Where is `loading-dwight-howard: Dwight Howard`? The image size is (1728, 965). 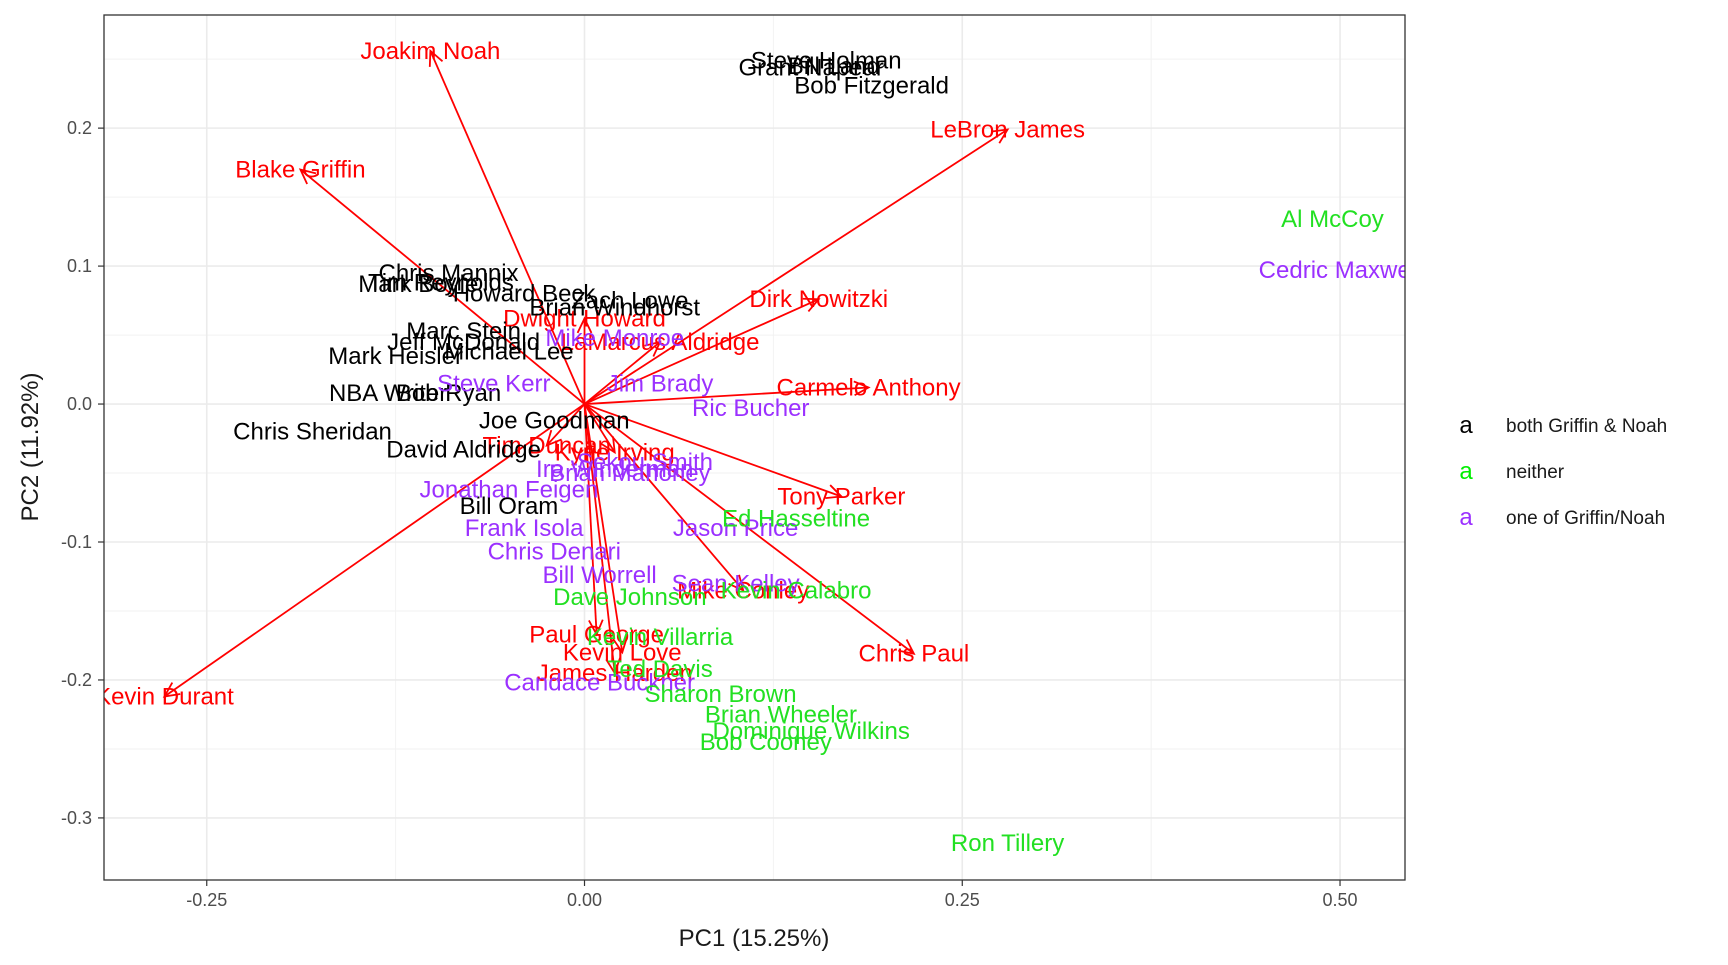 loading-dwight-howard: Dwight Howard is located at coordinates (584, 355).